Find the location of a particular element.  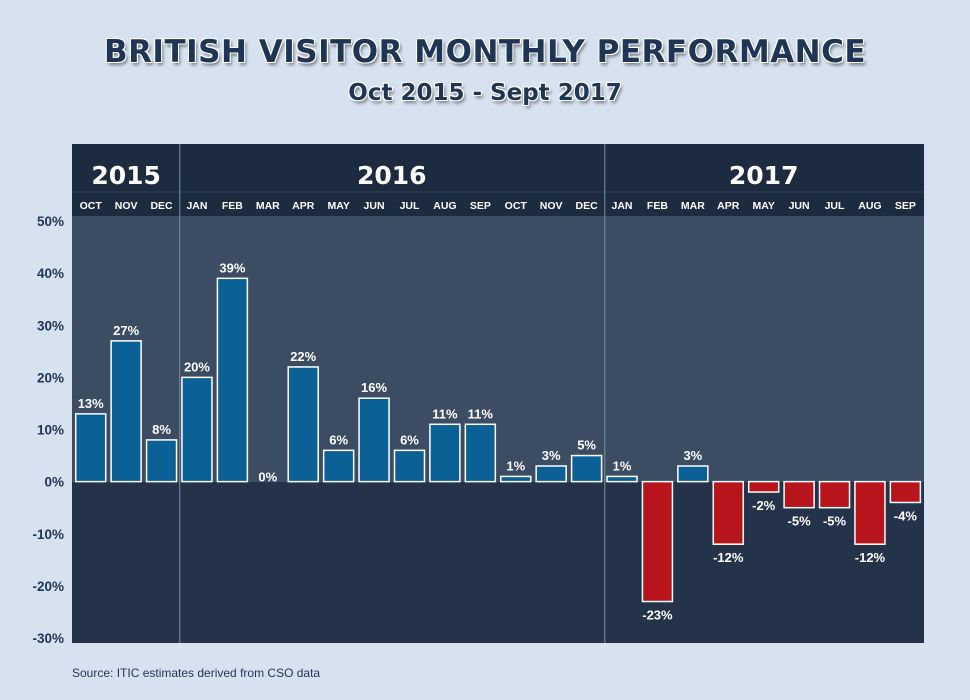

y-tick-label: 30% is located at coordinates (50, 325).